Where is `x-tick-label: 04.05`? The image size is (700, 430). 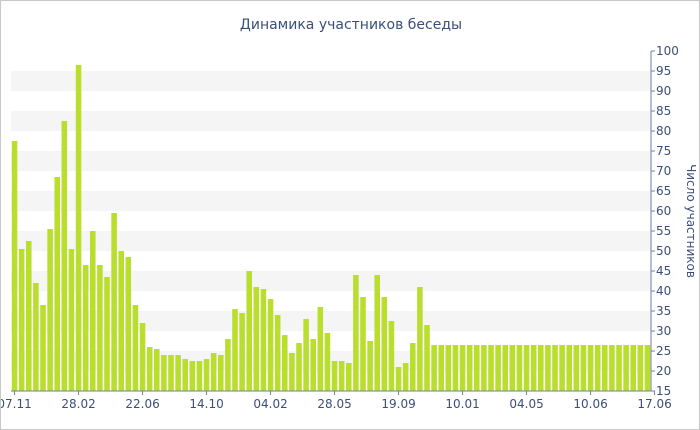 x-tick-label: 04.05 is located at coordinates (526, 404).